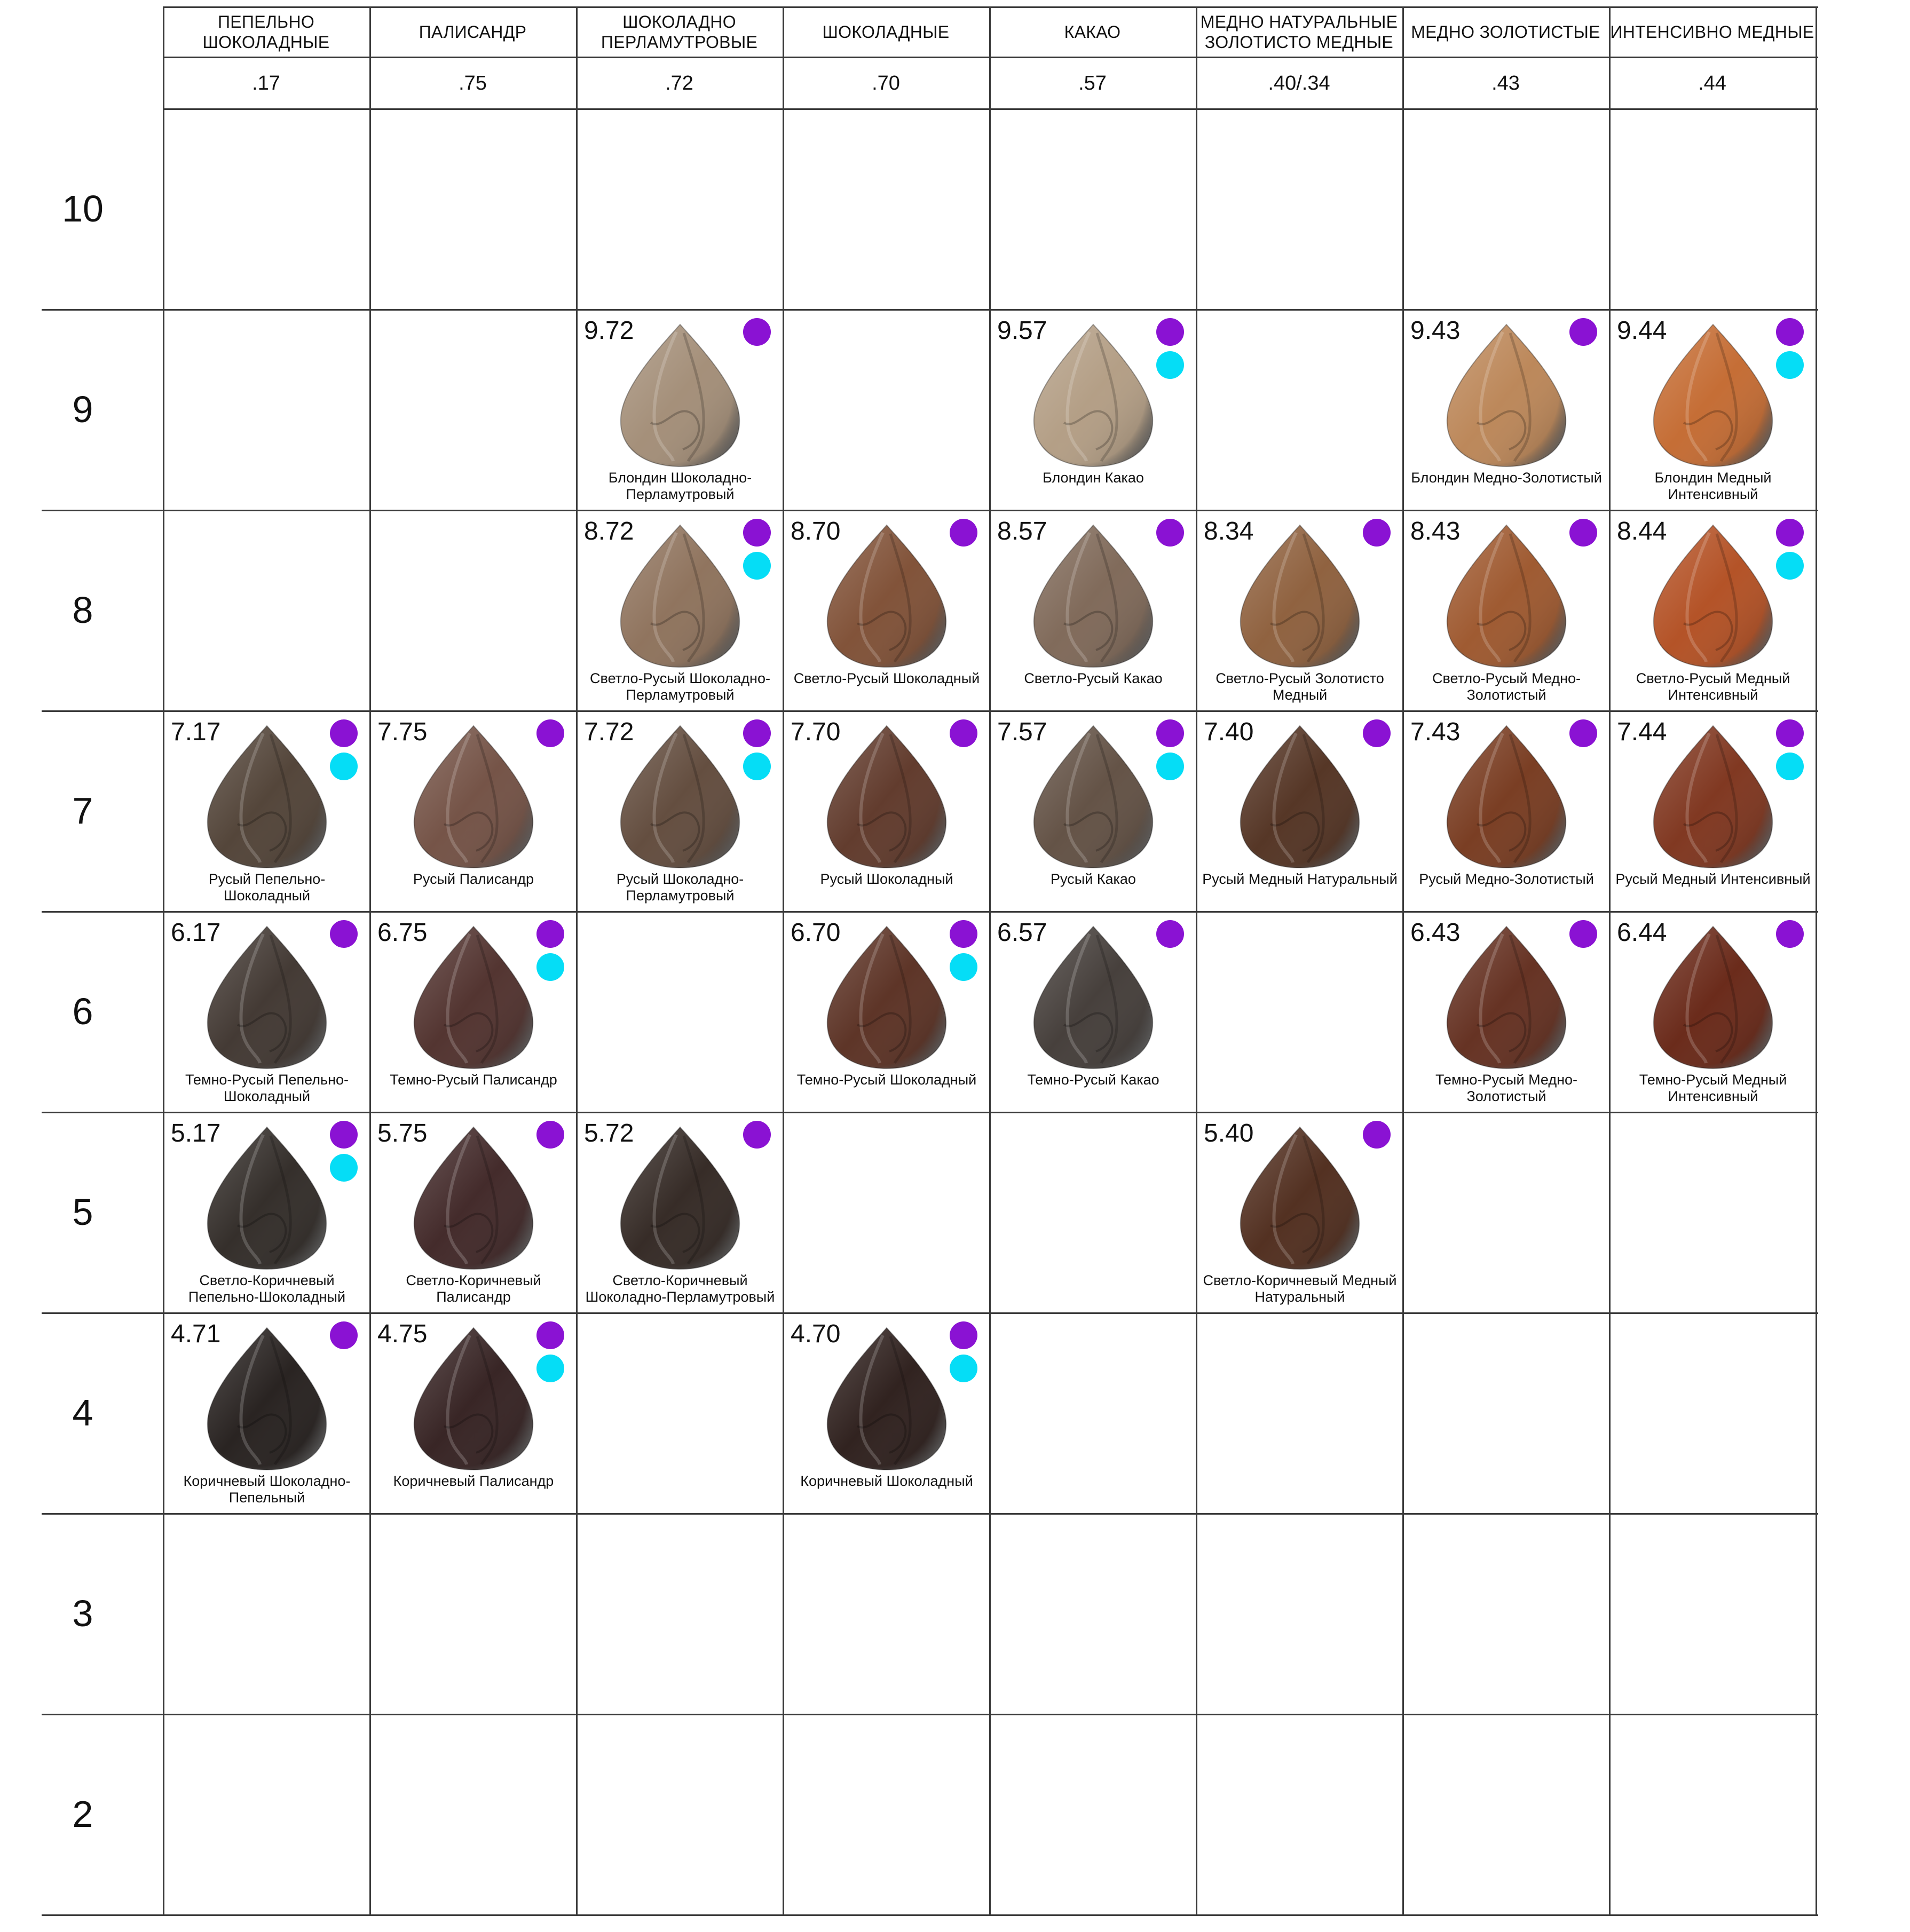 This screenshot has width=1910, height=1932. I want to click on color-cell: 7.75 Русый Палисандр, so click(474, 811).